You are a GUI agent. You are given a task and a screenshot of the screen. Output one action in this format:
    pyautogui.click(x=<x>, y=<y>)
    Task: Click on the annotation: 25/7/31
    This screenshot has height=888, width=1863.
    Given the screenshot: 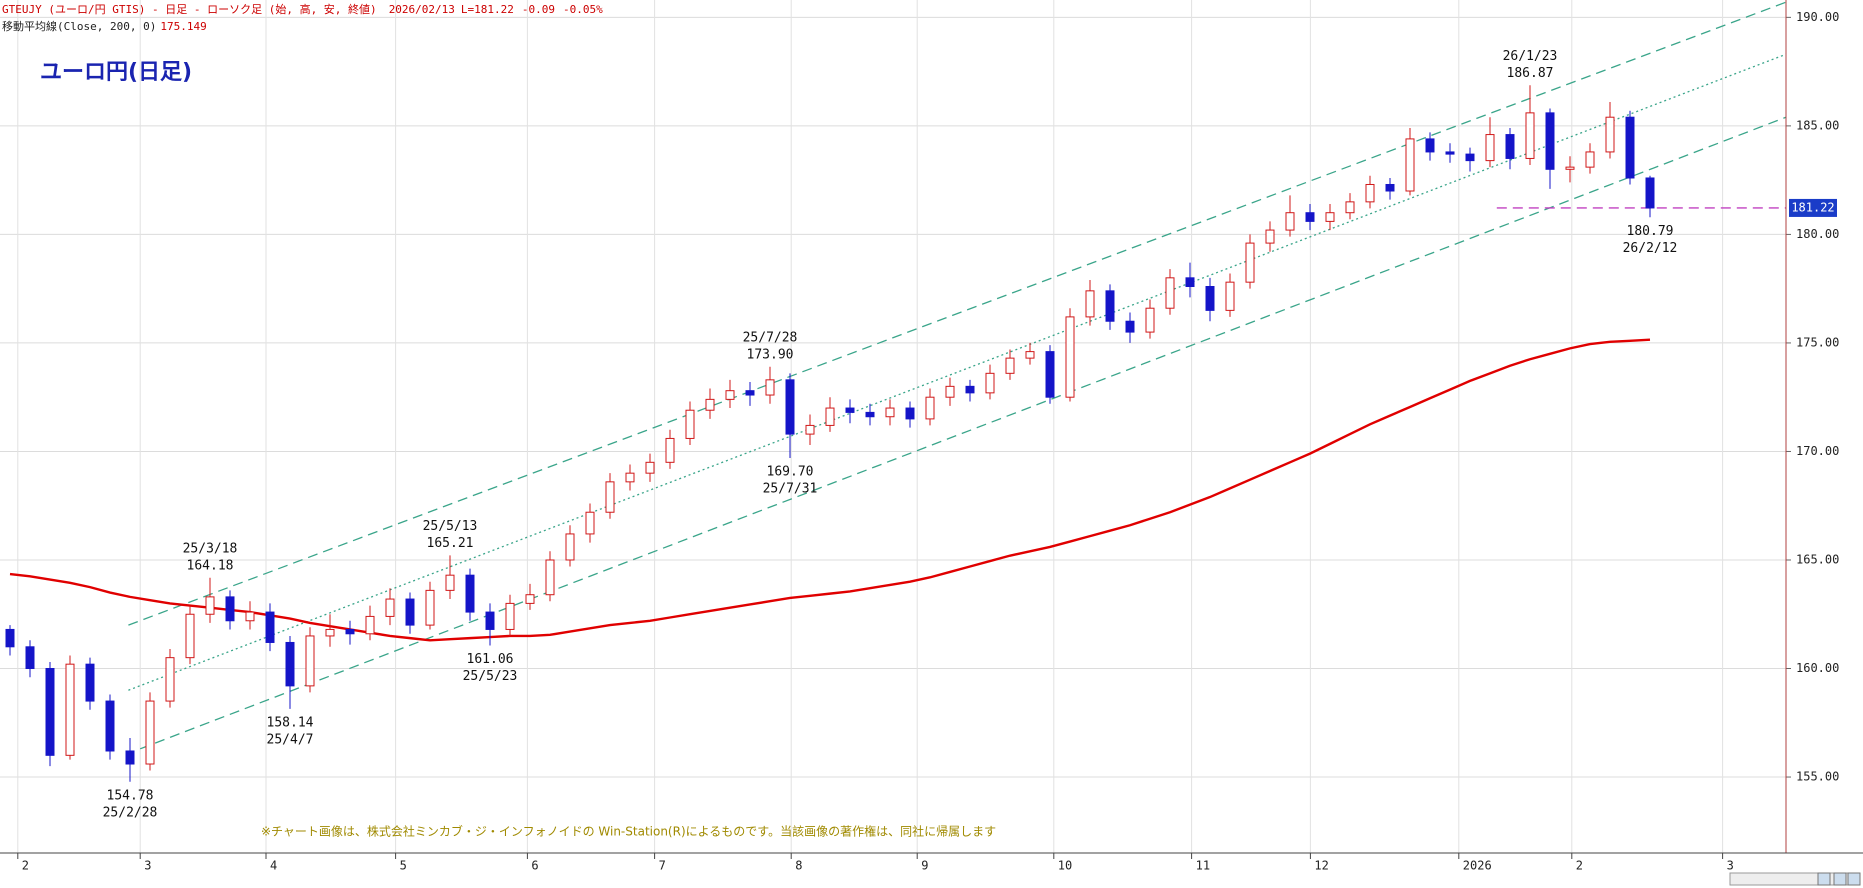 What is the action you would take?
    pyautogui.click(x=790, y=488)
    